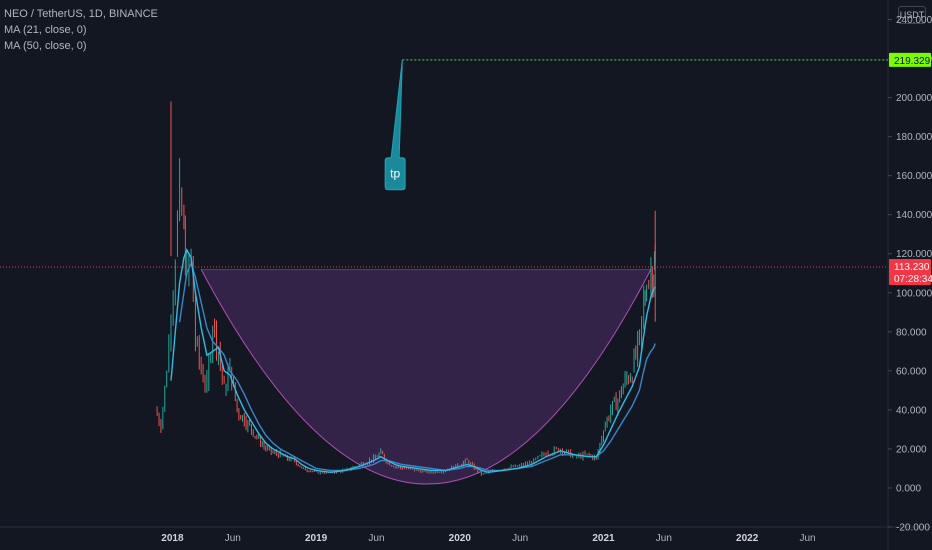 The height and width of the screenshot is (550, 932). Describe the element at coordinates (914, 254) in the screenshot. I see `y-tick-label: 120.000` at that location.